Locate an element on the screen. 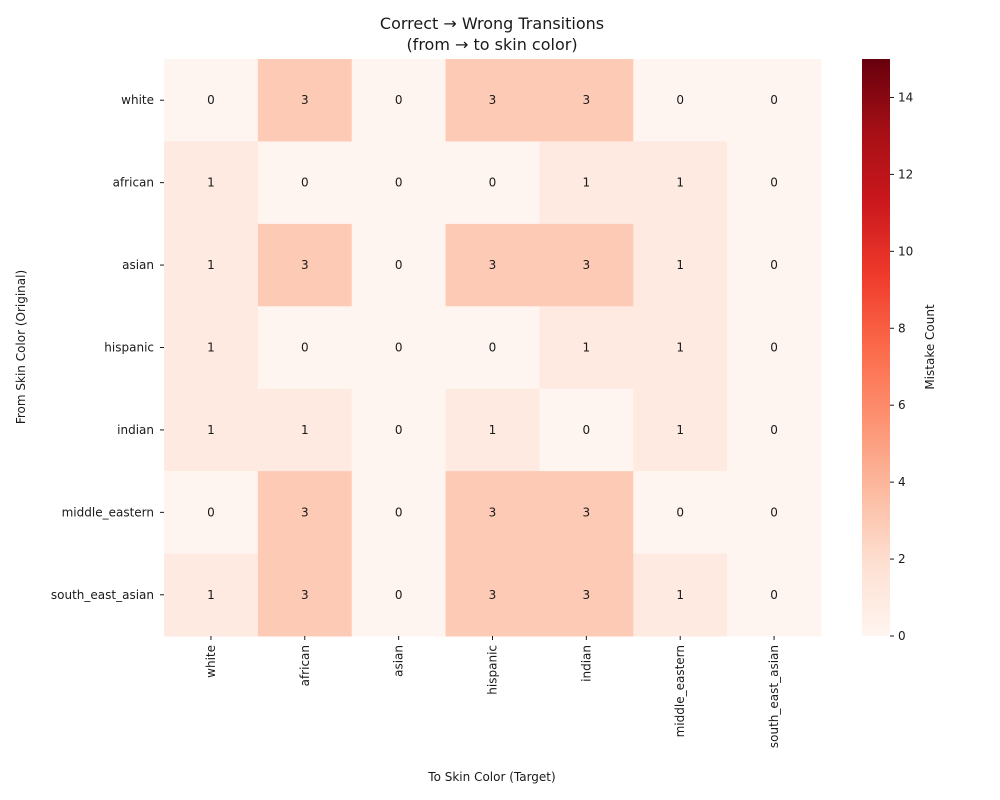  y-tick-label: indian is located at coordinates (135, 430).